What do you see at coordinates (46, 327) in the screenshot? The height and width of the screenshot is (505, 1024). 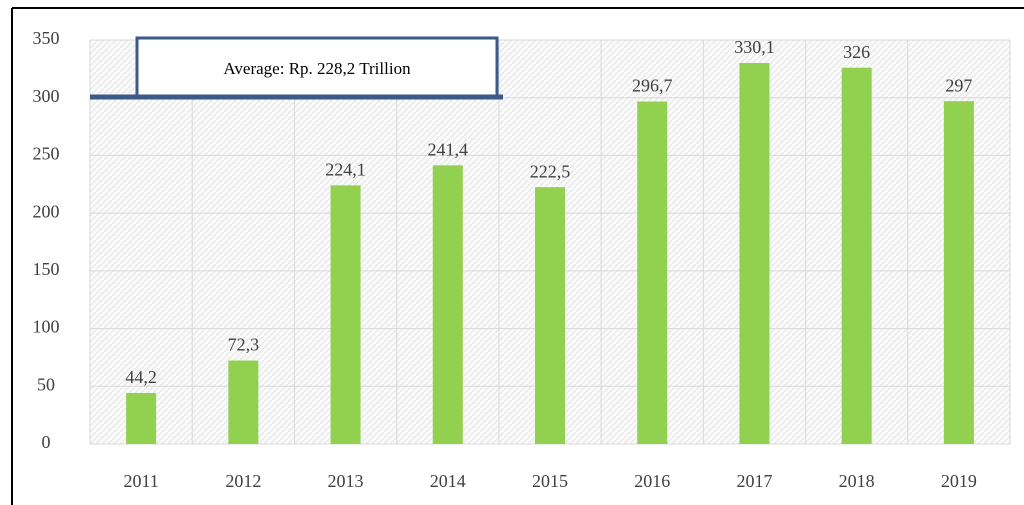 I see `y-tick-label: 100` at bounding box center [46, 327].